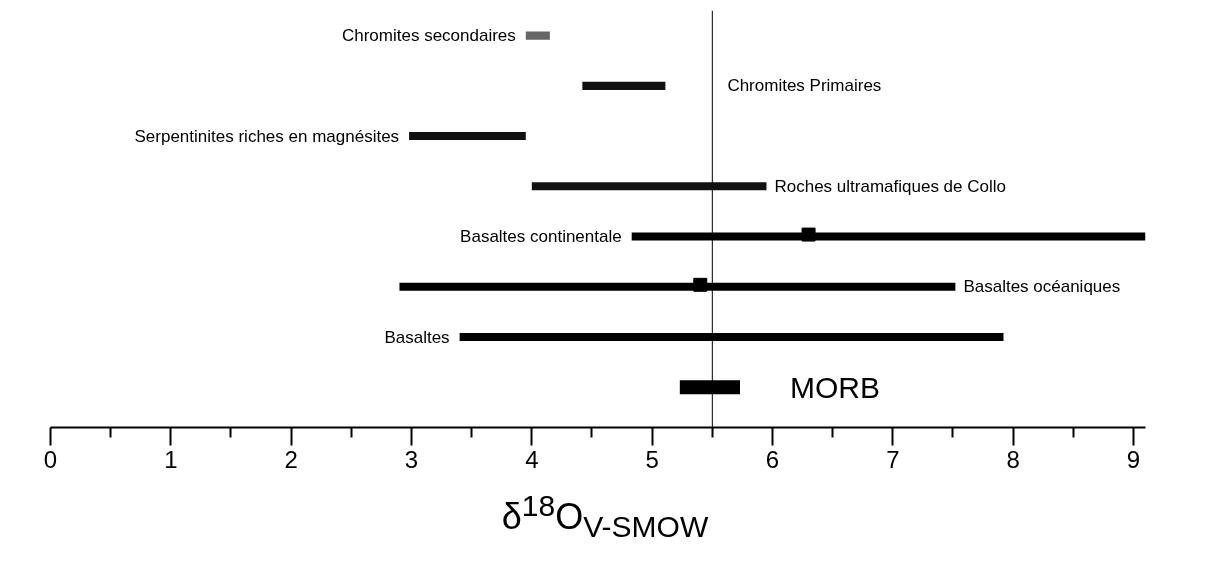 This screenshot has height=583, width=1215. Describe the element at coordinates (1042, 287) in the screenshot. I see `y-tick-label: Basaltes océaniques` at that location.